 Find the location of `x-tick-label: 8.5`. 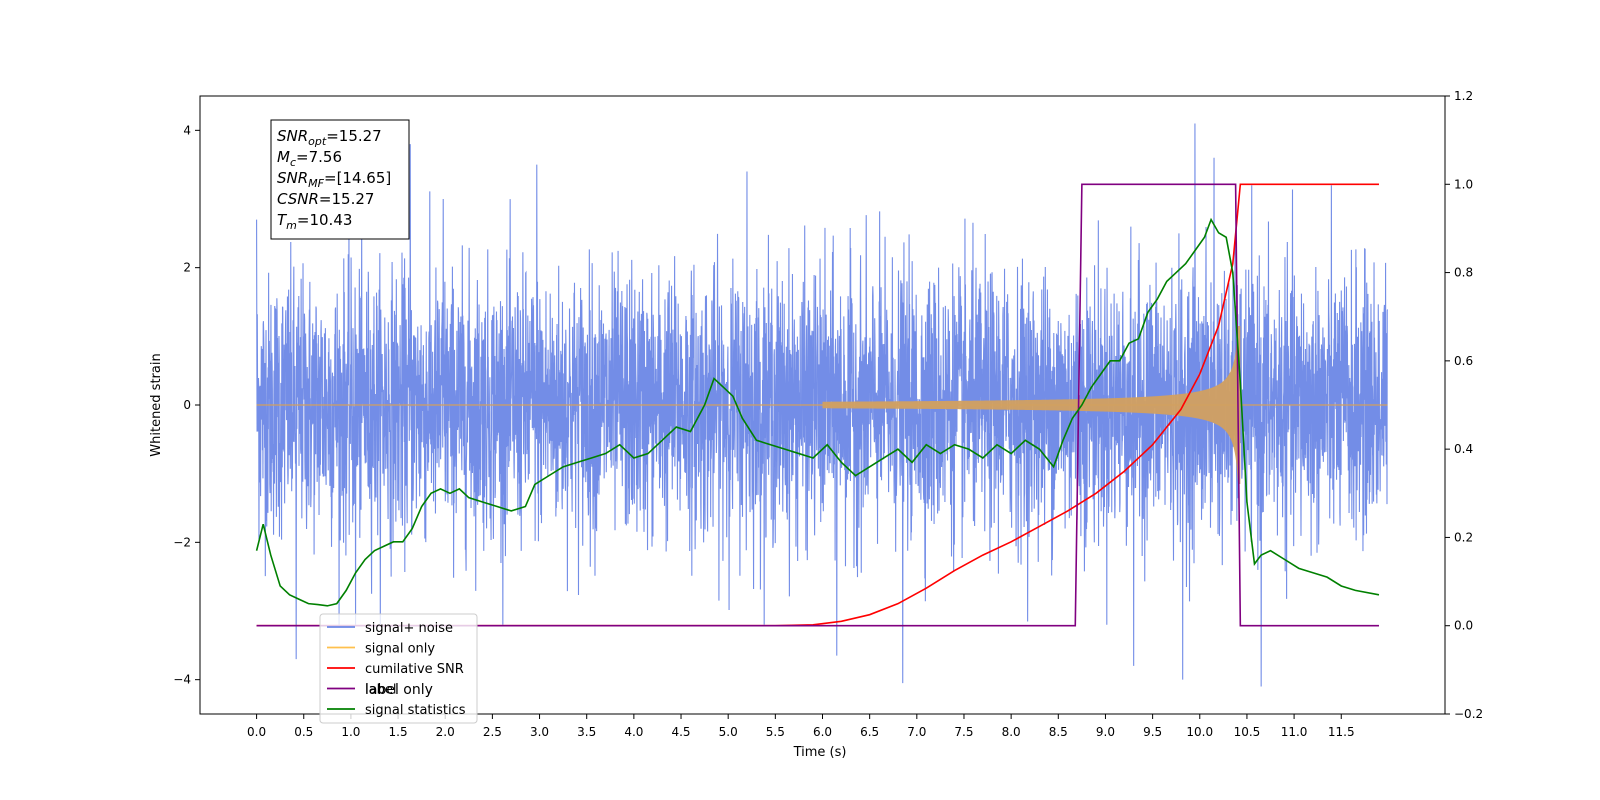

x-tick-label: 8.5 is located at coordinates (1058, 732).